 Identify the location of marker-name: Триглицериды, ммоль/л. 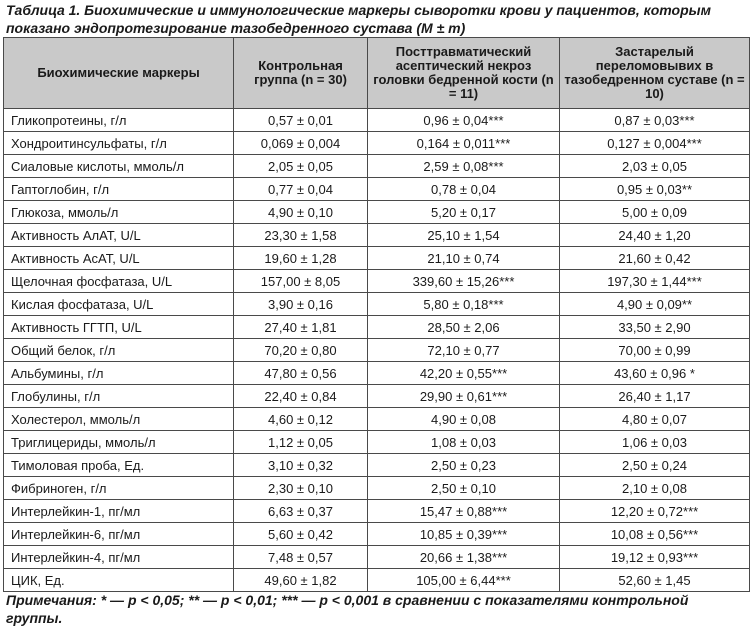
(118, 442).